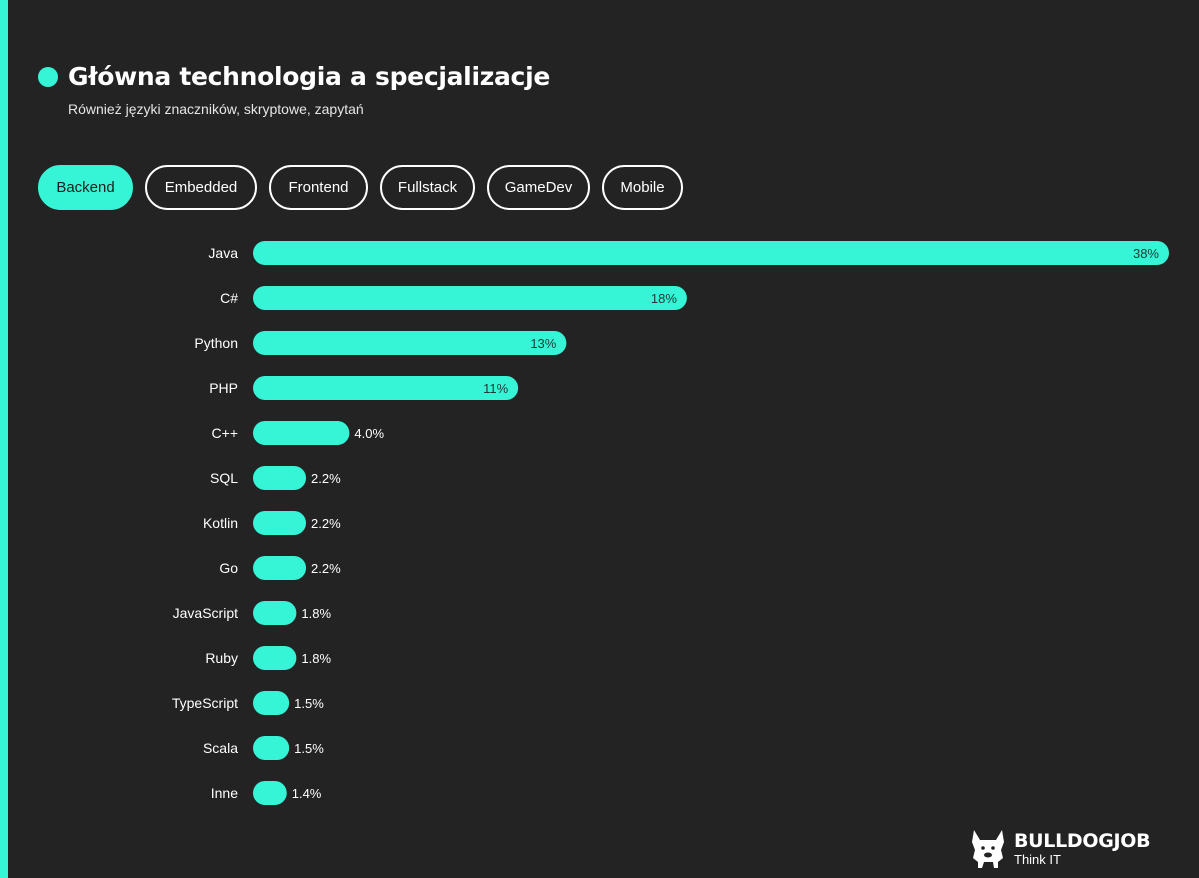 The width and height of the screenshot is (1199, 878). I want to click on tab-backend: Backend, so click(85, 187).